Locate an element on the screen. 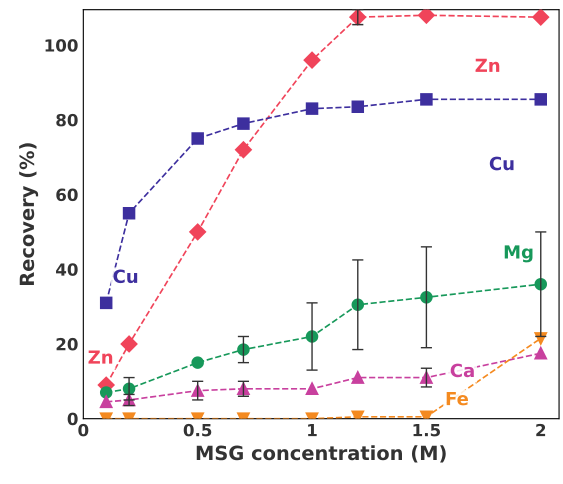  y-tick-label: 60 is located at coordinates (67, 195).